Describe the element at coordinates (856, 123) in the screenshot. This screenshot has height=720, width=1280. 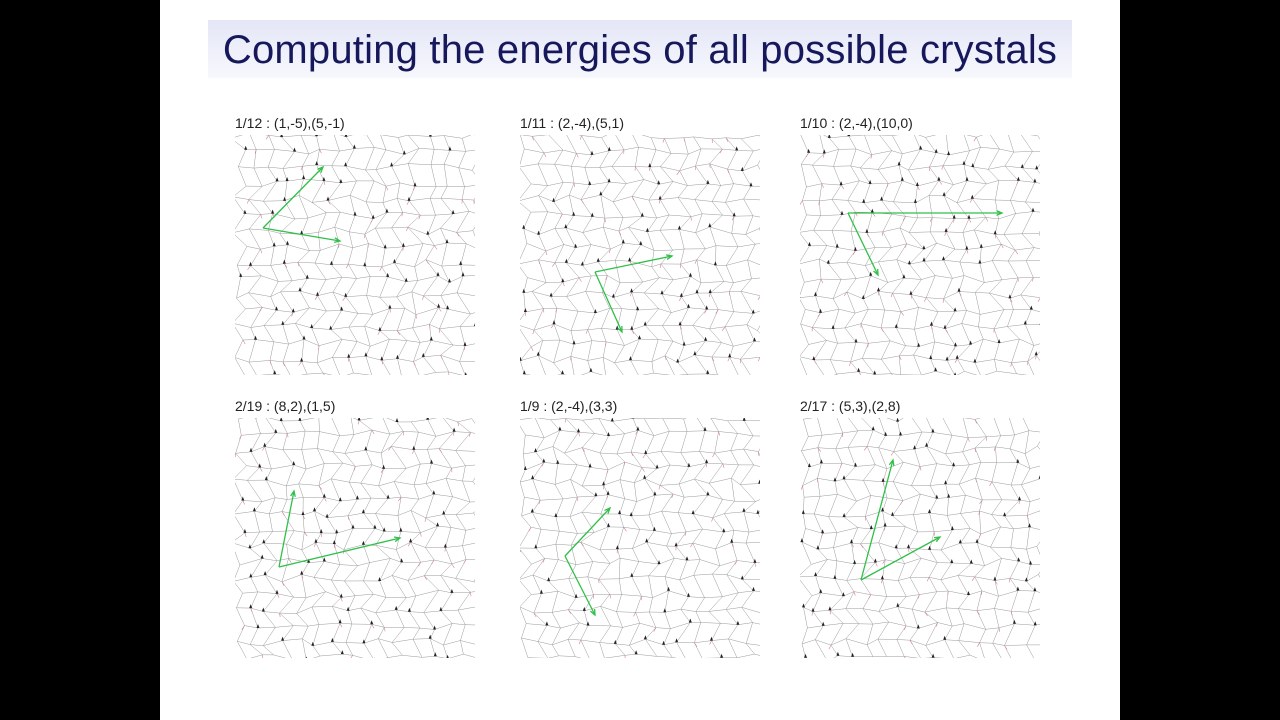
I see `panel-label: 1/10 : (2,-4),(10,0)` at that location.